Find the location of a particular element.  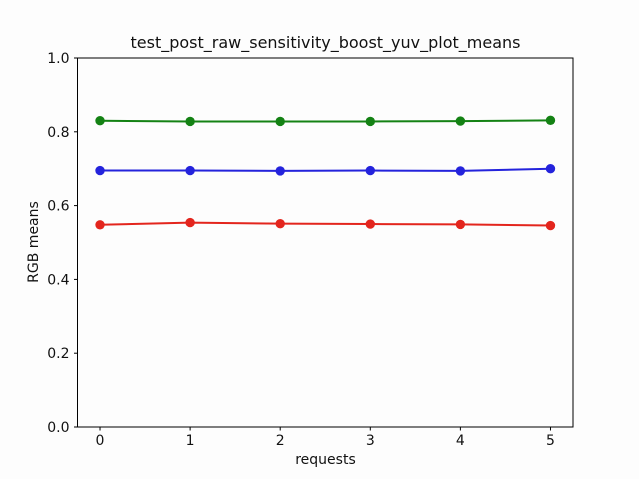

y-tick-label: 0.4 is located at coordinates (58, 280).